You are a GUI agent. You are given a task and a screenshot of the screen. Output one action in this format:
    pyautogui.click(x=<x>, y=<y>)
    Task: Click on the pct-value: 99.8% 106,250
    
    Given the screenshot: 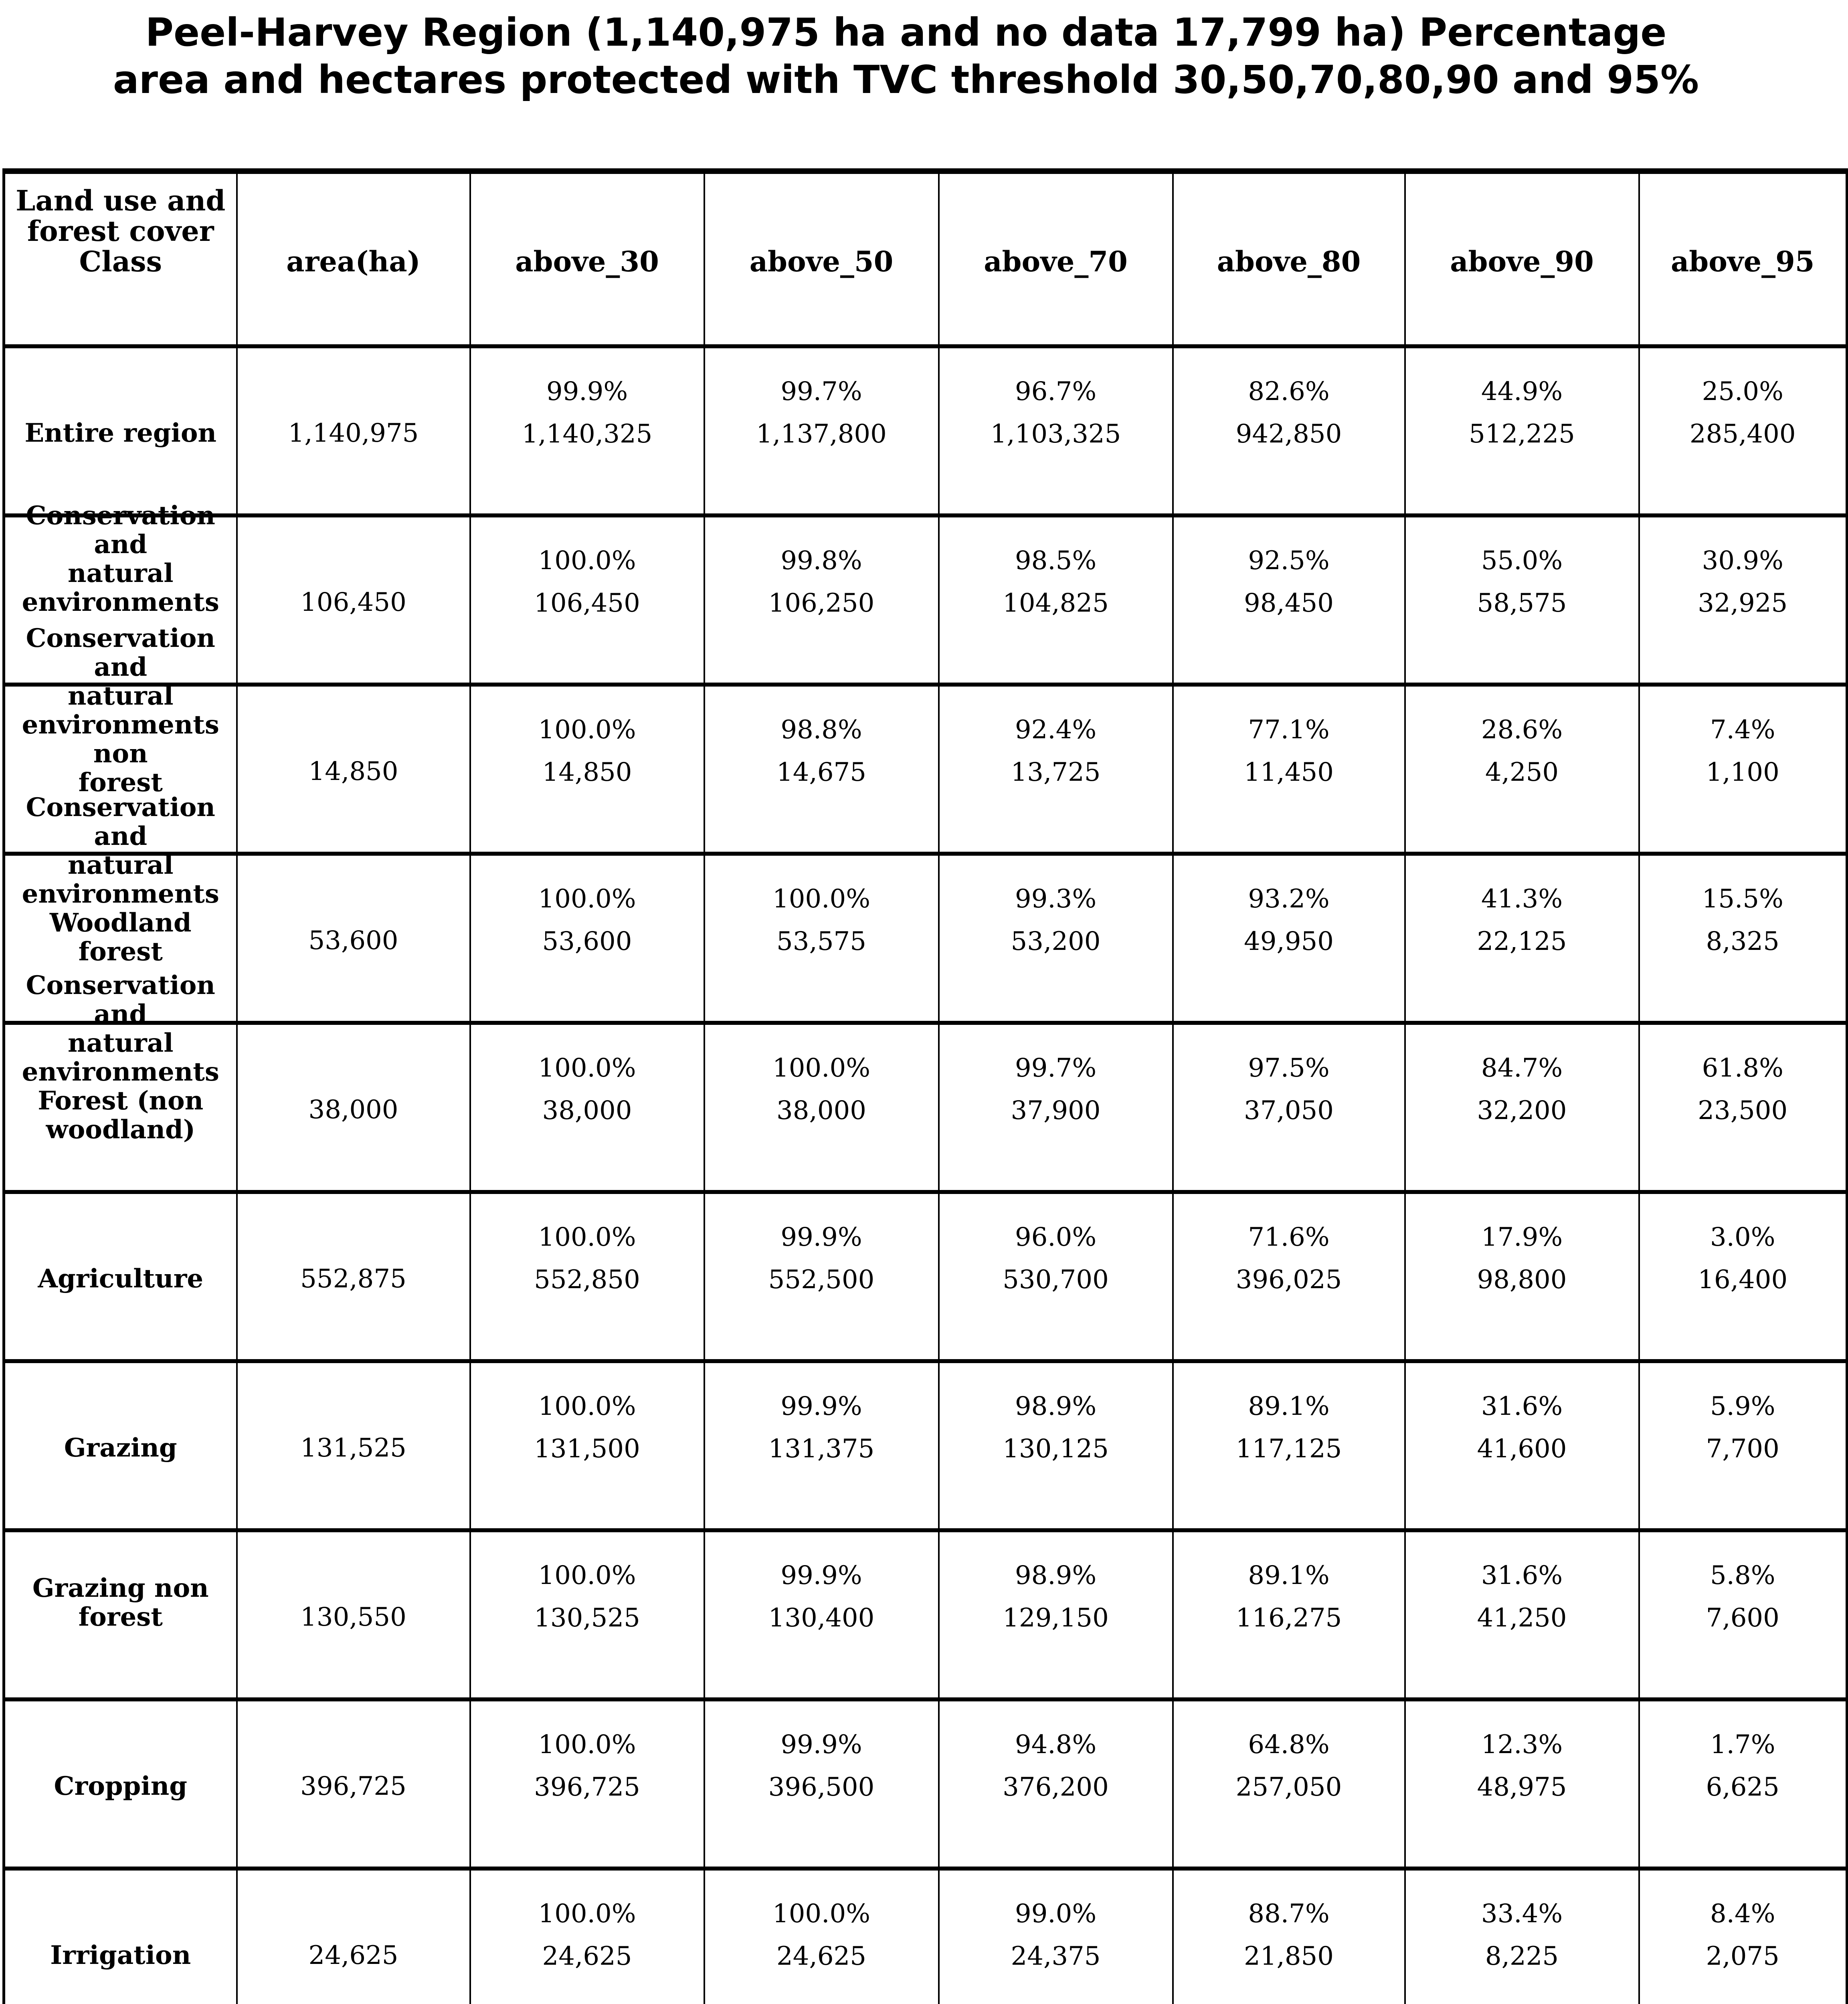 What is the action you would take?
    pyautogui.click(x=821, y=582)
    